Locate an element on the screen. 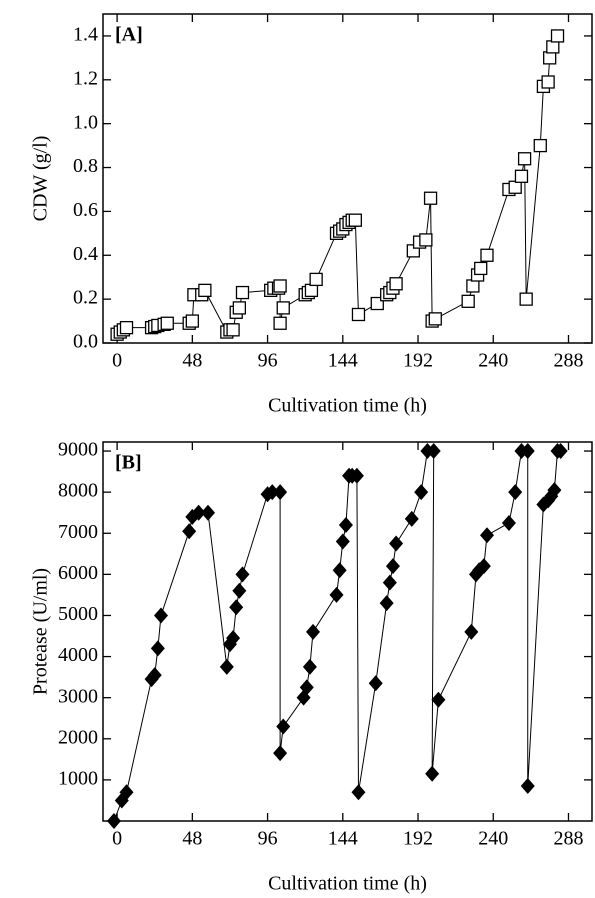 Image resolution: width=595 pixels, height=898 pixels. y-tick-label: 5000 is located at coordinates (78, 614).